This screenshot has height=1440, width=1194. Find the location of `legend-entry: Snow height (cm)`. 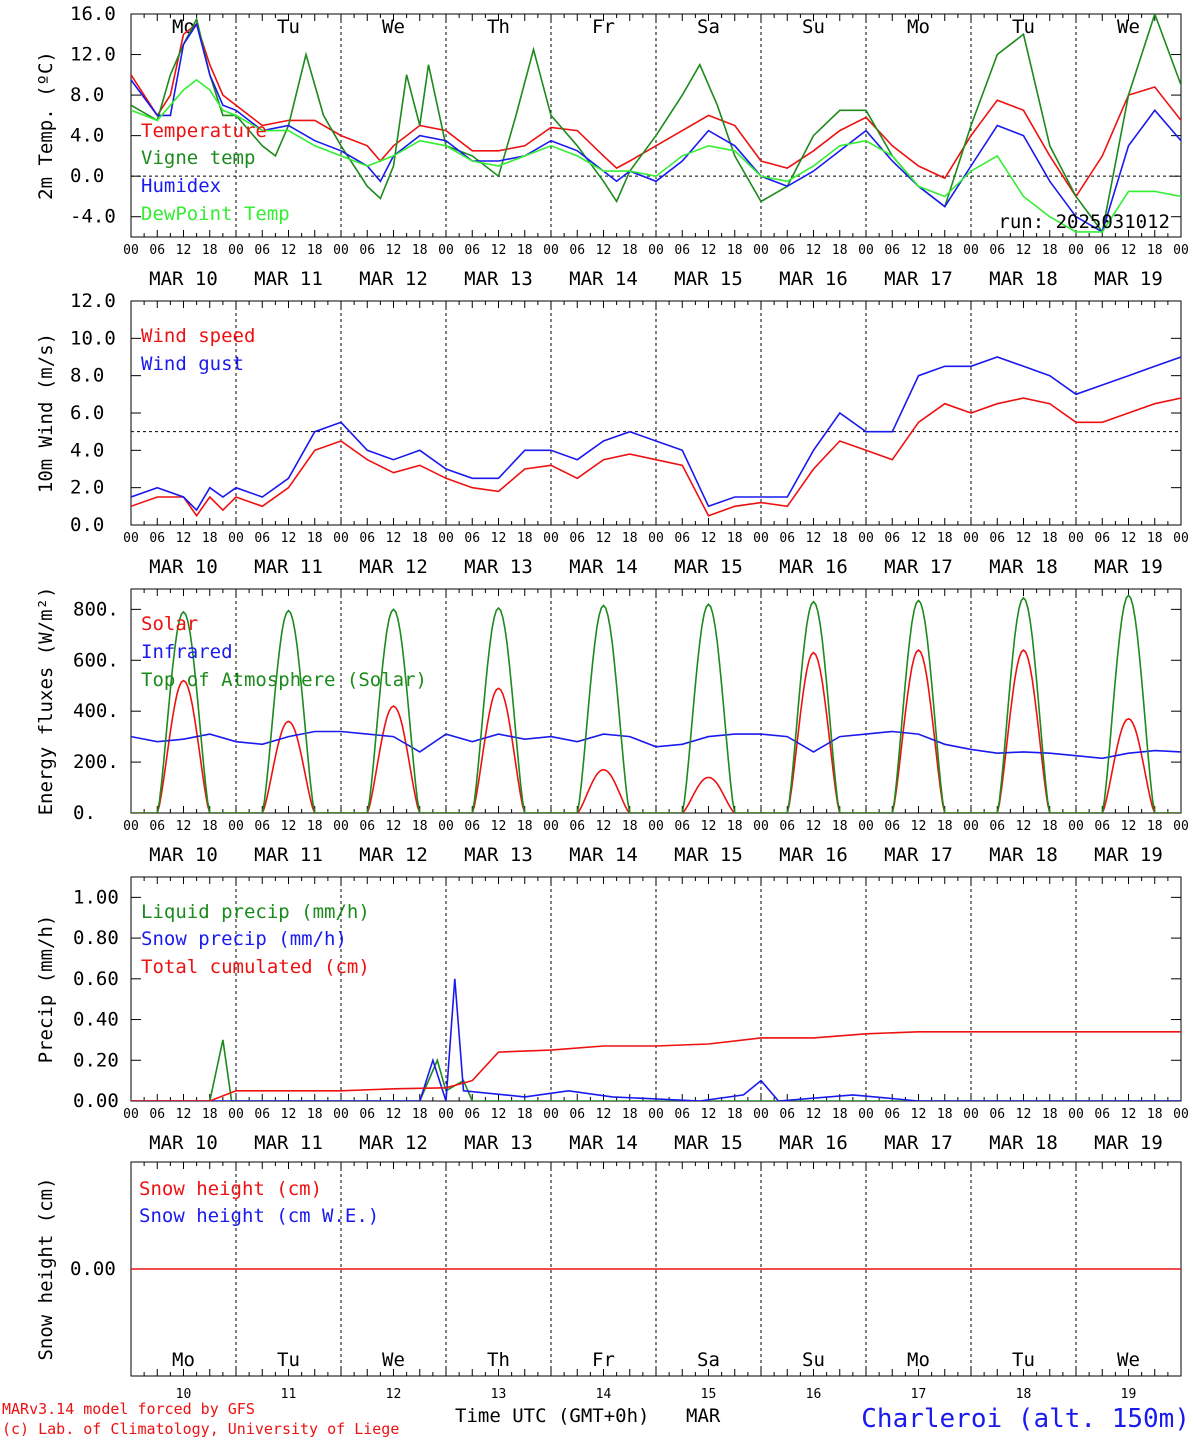

legend-entry: Snow height (cm) is located at coordinates (230, 1189).